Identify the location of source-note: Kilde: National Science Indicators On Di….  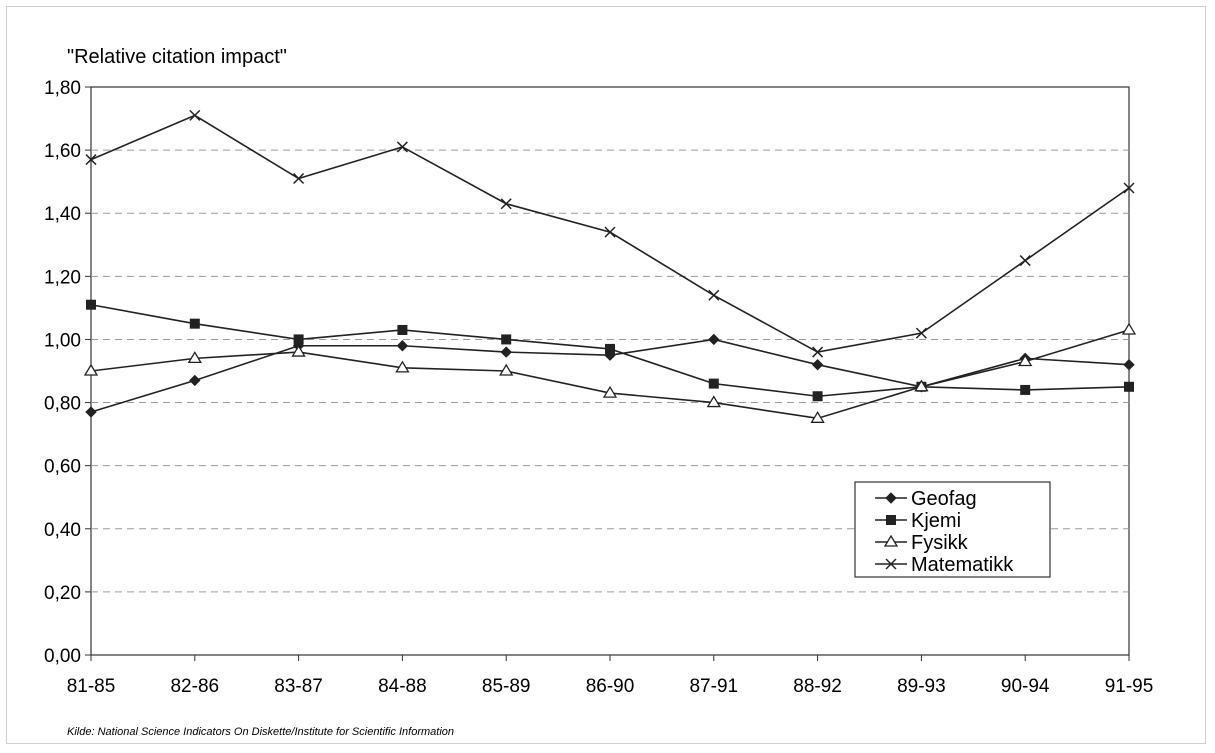
(260, 732).